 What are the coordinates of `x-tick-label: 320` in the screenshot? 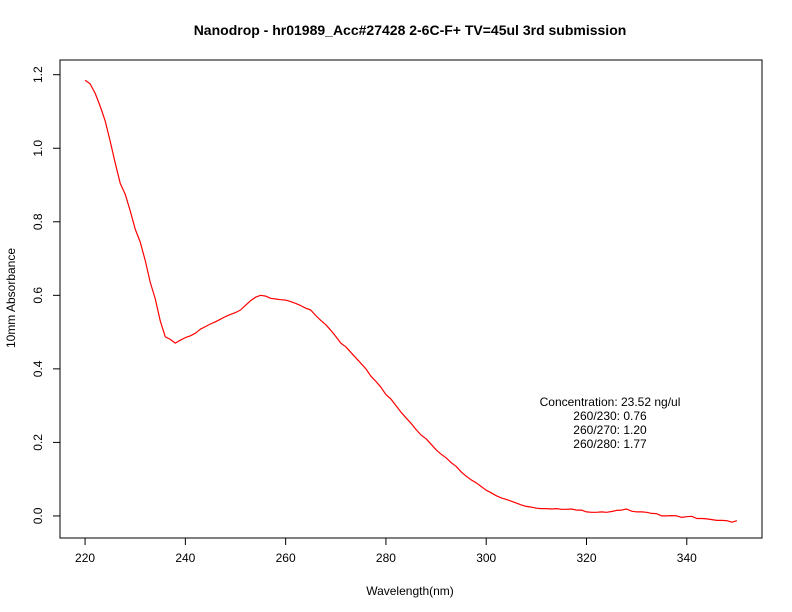 It's located at (586, 558).